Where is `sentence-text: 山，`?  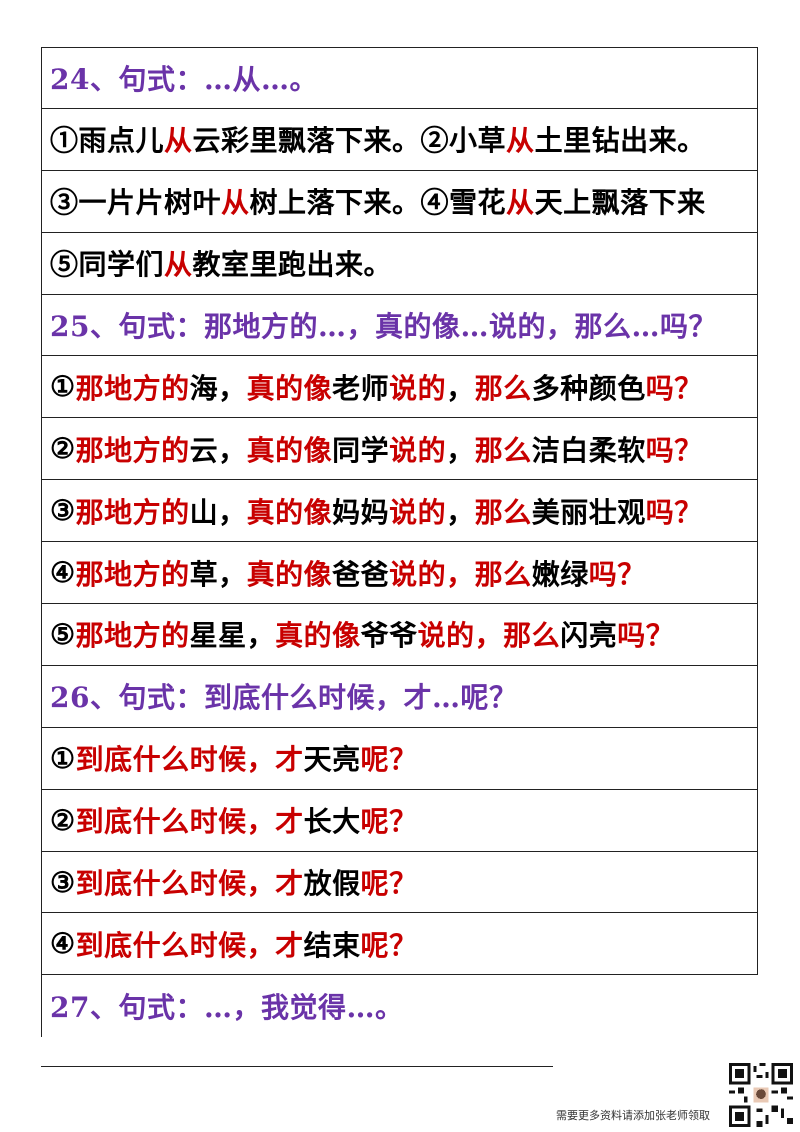
sentence-text: 山， is located at coordinates (218, 512).